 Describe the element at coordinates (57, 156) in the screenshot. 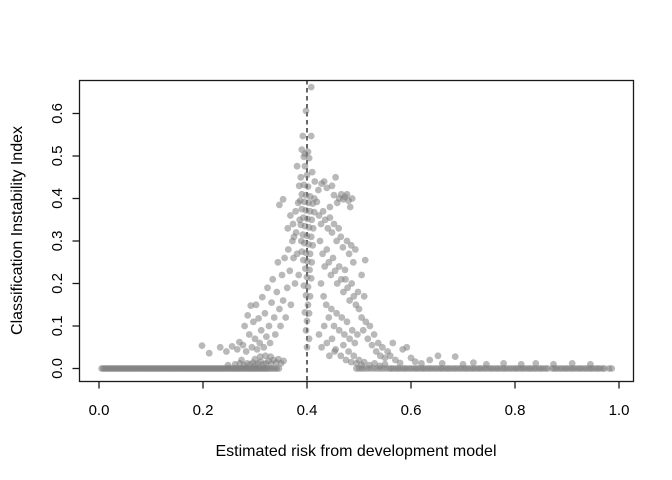

I see `y-axis-tick-label: 0.5` at that location.